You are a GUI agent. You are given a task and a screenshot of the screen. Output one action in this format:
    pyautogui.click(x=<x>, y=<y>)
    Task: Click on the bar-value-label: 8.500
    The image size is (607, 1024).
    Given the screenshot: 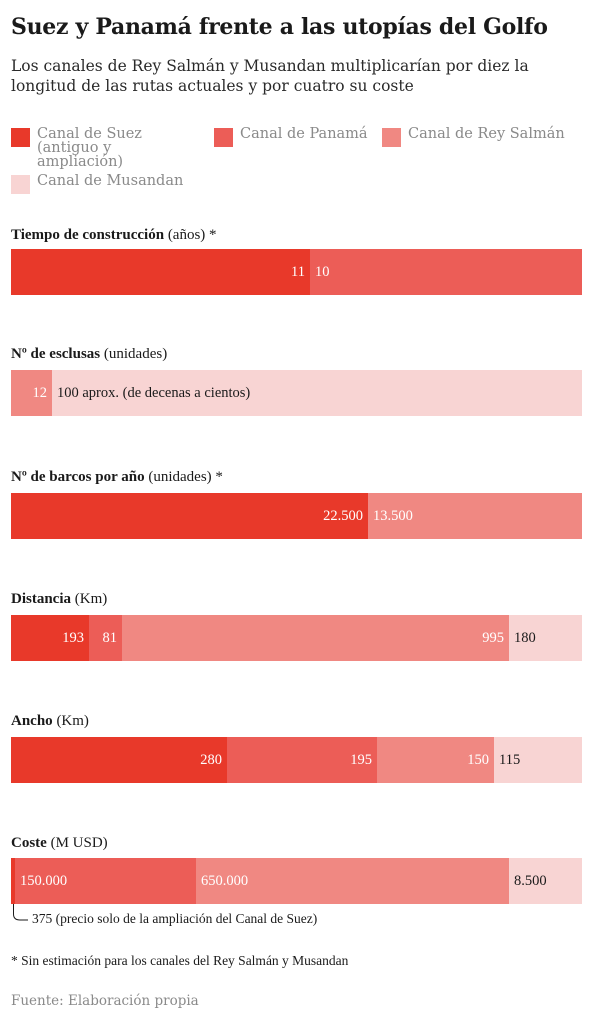 What is the action you would take?
    pyautogui.click(x=530, y=881)
    